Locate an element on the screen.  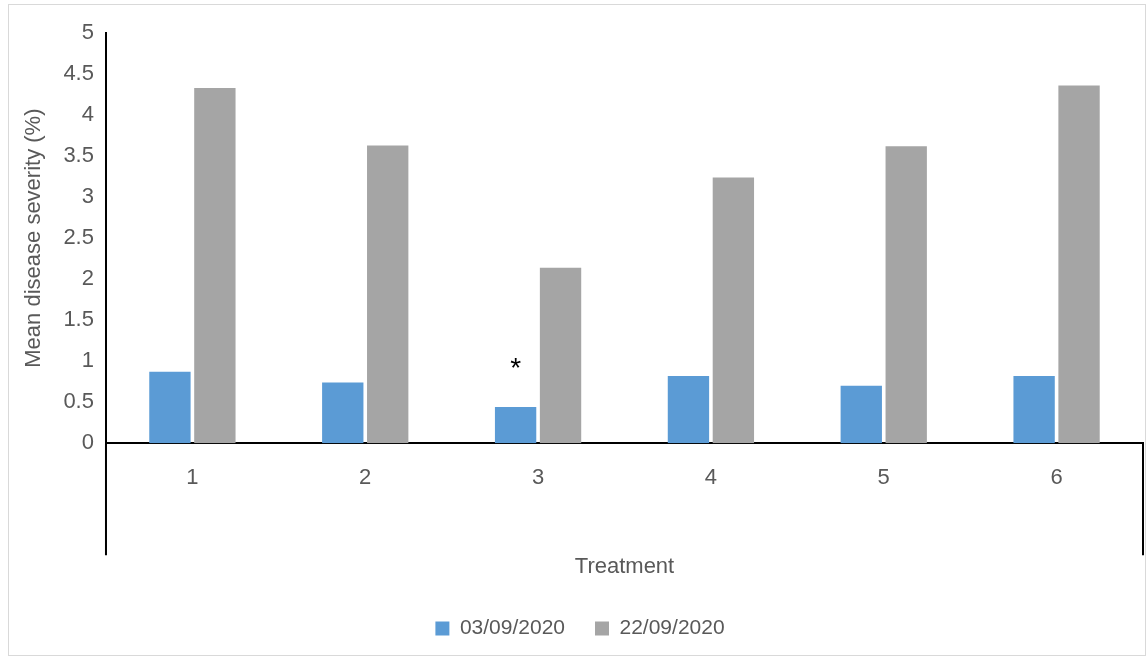
y-tick-label: 1 is located at coordinates (87, 360).